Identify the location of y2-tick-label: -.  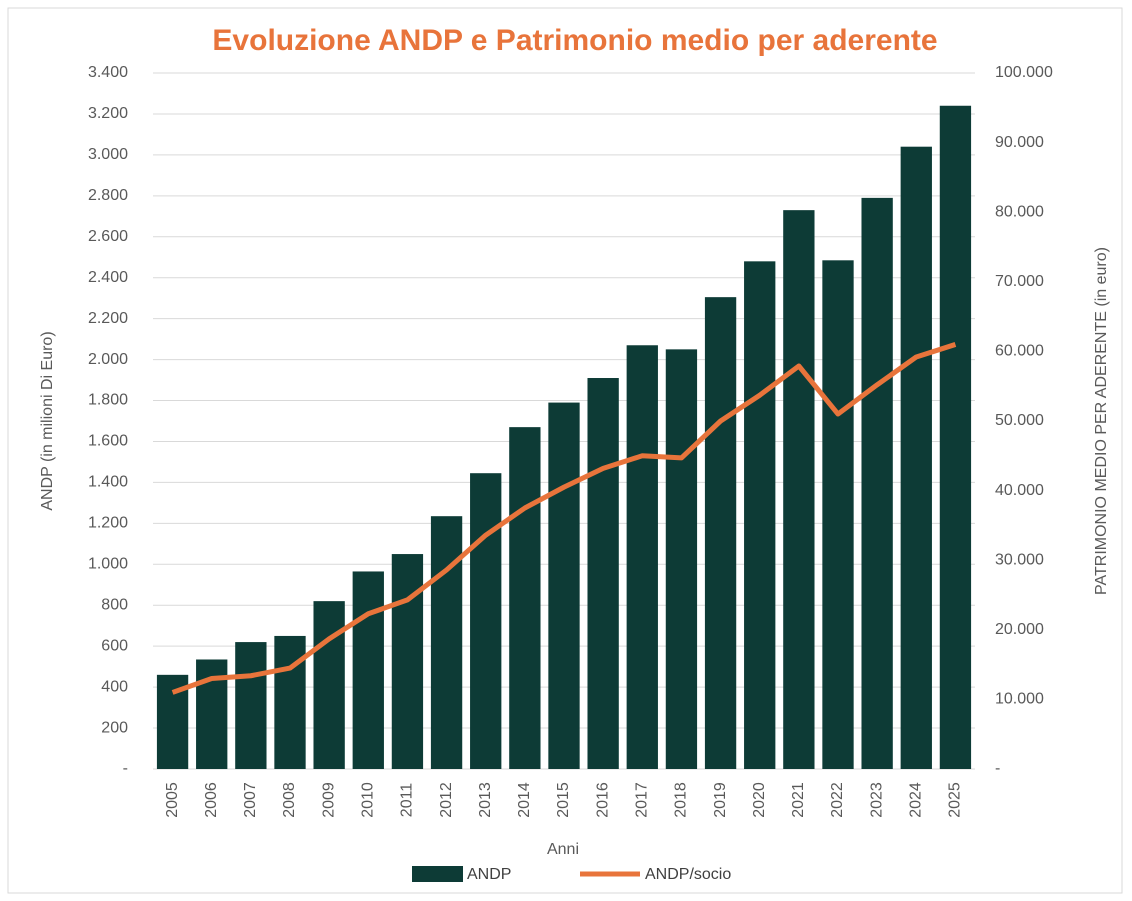
(997, 768).